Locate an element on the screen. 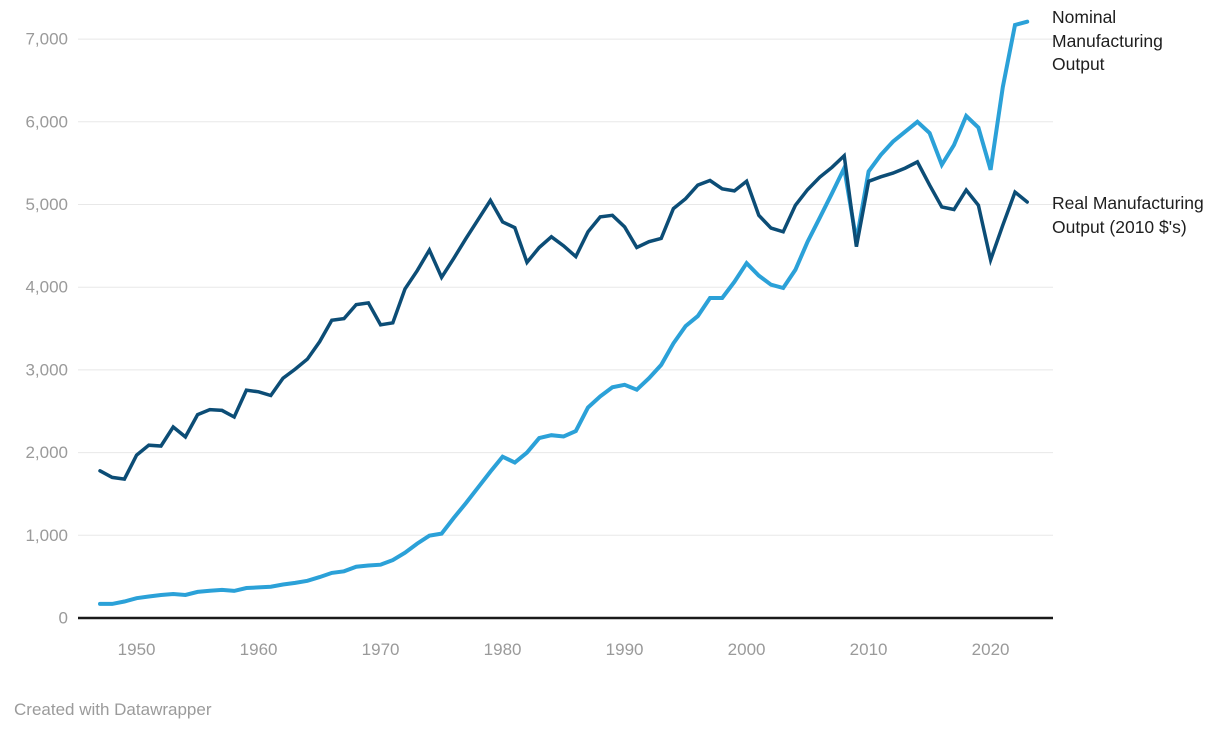 The width and height of the screenshot is (1220, 738). y-tick-label-3000: 3,000 is located at coordinates (46, 369).